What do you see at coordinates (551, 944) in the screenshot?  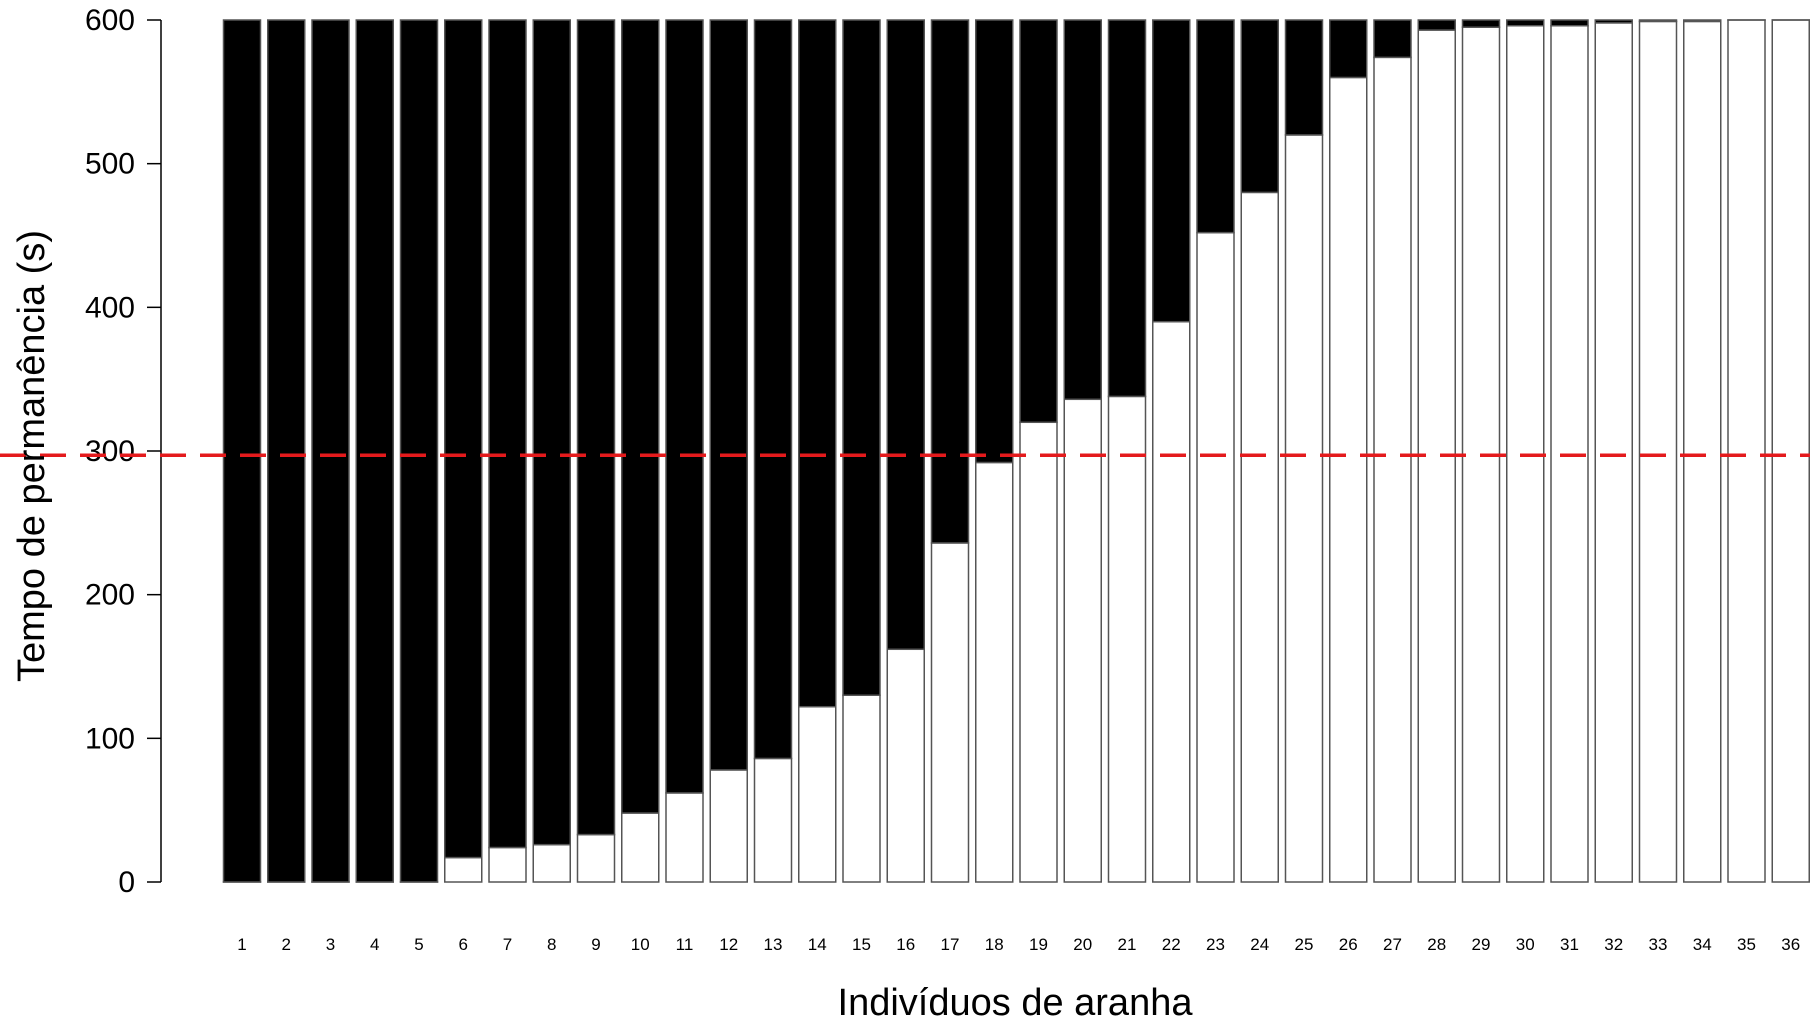 I see `x-tick-label: 8` at bounding box center [551, 944].